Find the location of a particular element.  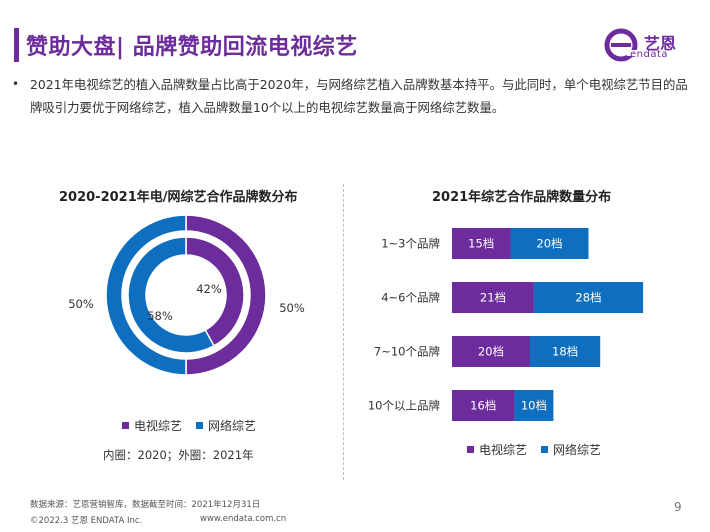

bar-value-label-tv: 20档 is located at coordinates (491, 352).